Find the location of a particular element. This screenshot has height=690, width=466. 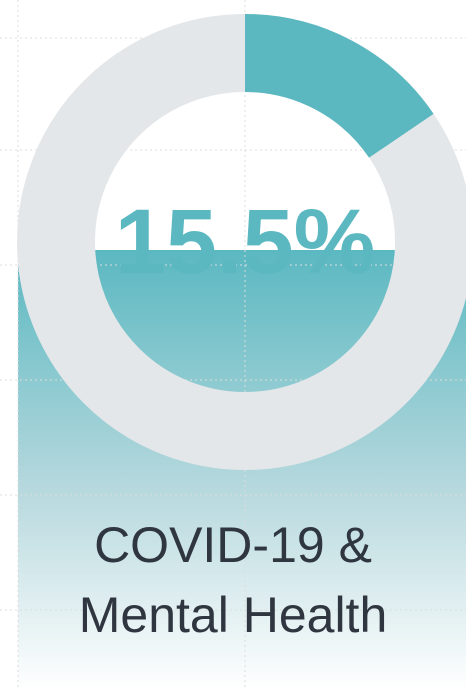

center-value-label: 15.5% is located at coordinates (245, 242).